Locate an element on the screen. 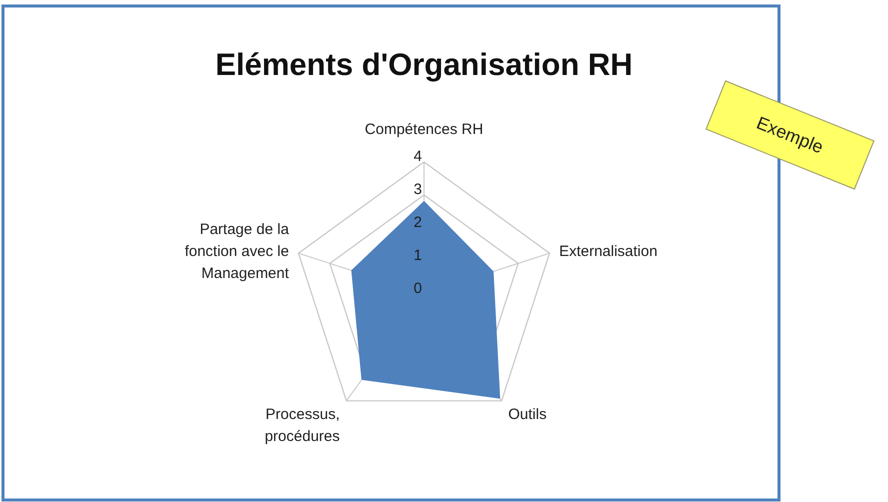 This screenshot has width=888, height=502. chart-title: Eléments d'Organisation RH is located at coordinates (424, 64).